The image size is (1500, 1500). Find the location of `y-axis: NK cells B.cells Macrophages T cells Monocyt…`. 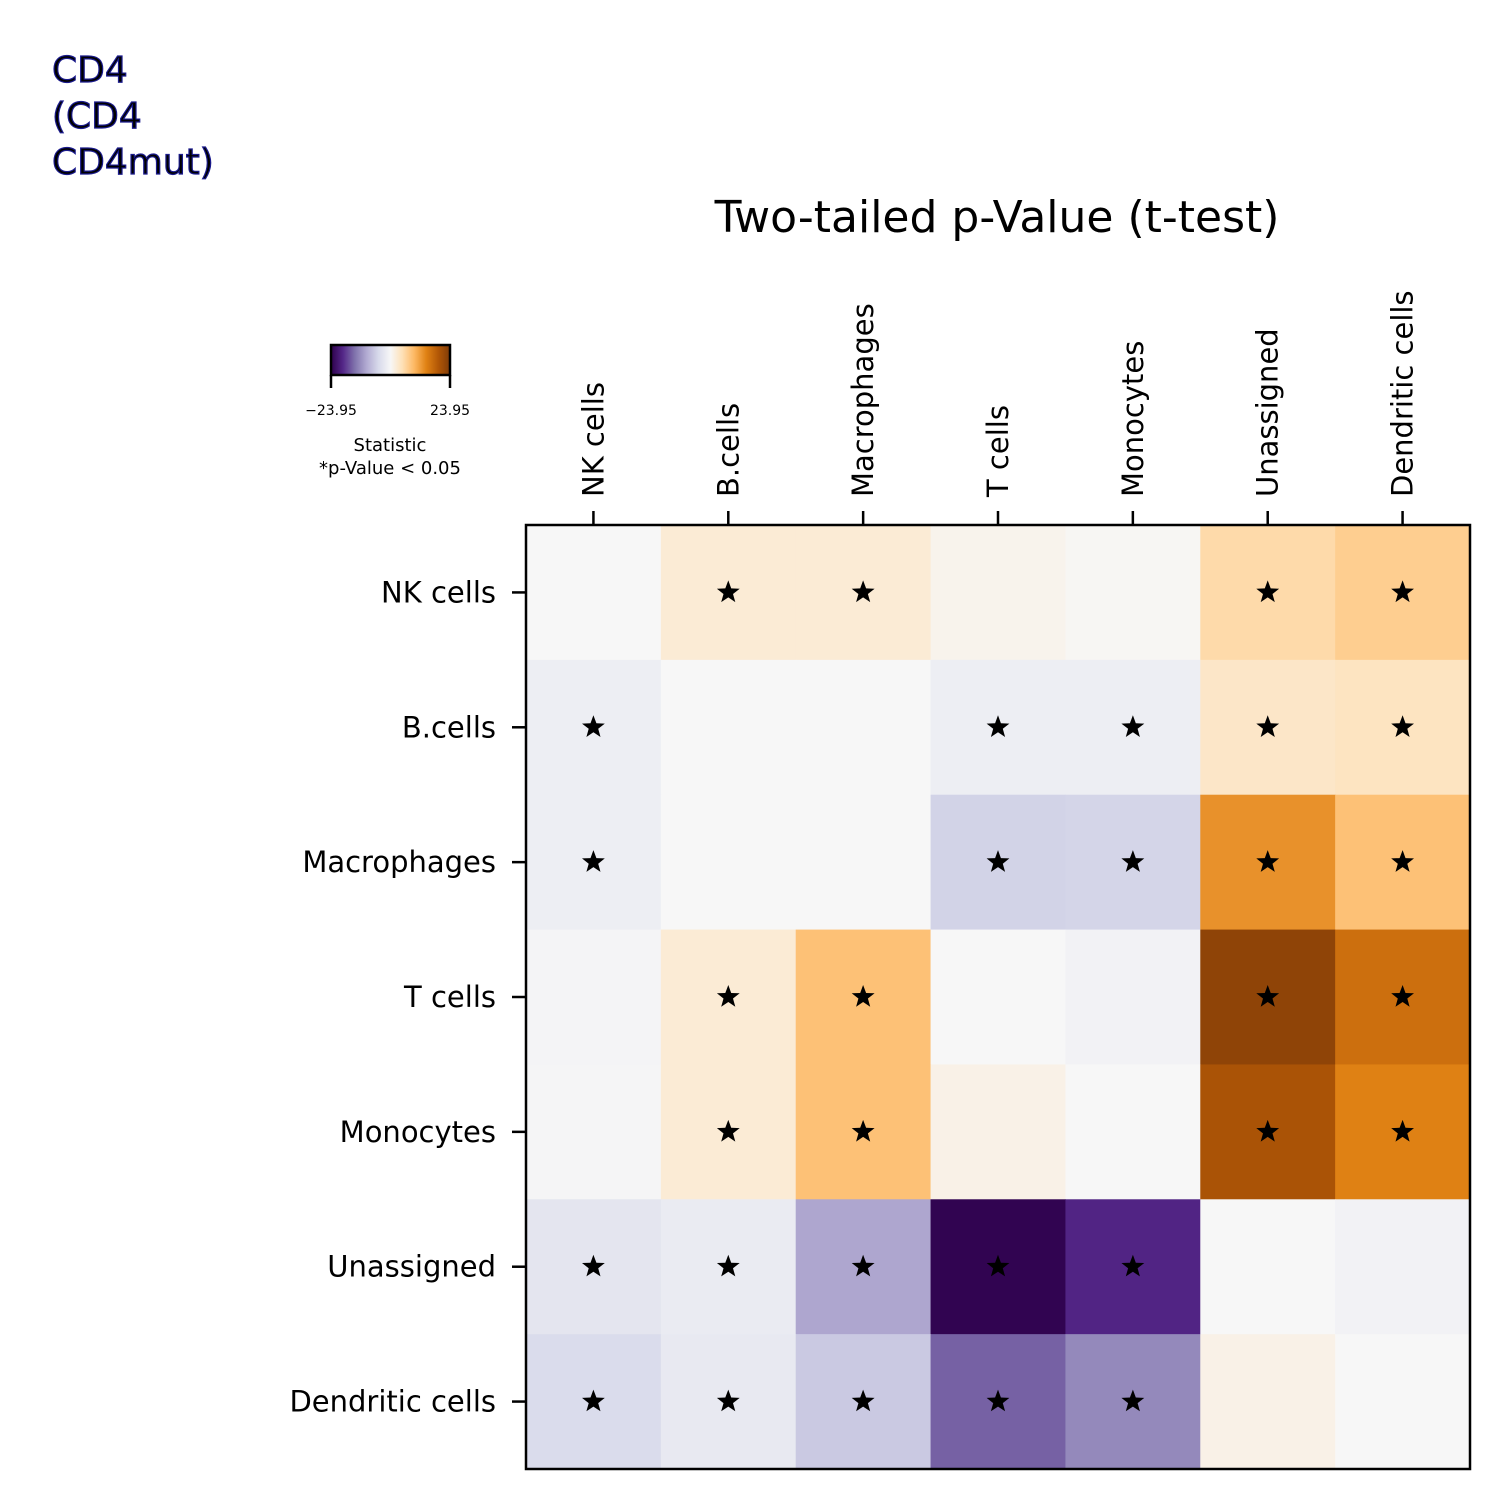

y-axis: NK cells B.cells Macrophages T cells Monocyt… is located at coordinates (407, 997).